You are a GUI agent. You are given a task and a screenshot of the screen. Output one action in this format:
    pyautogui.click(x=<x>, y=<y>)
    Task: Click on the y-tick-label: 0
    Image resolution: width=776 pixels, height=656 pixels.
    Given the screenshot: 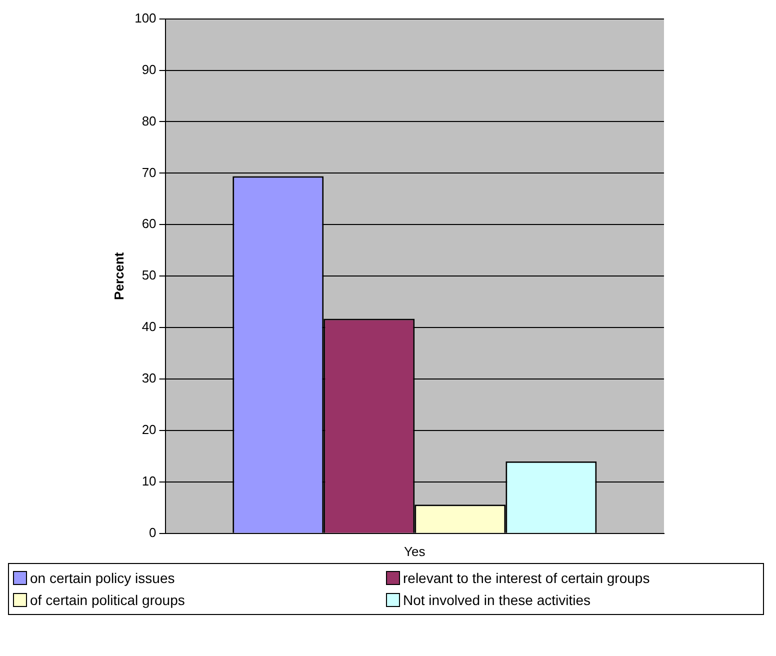 What is the action you would take?
    pyautogui.click(x=152, y=532)
    